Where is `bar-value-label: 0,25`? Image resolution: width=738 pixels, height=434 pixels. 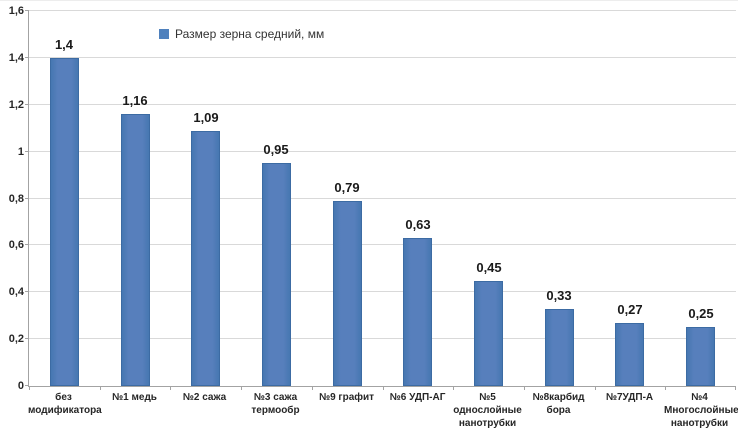 bar-value-label: 0,25 is located at coordinates (701, 313).